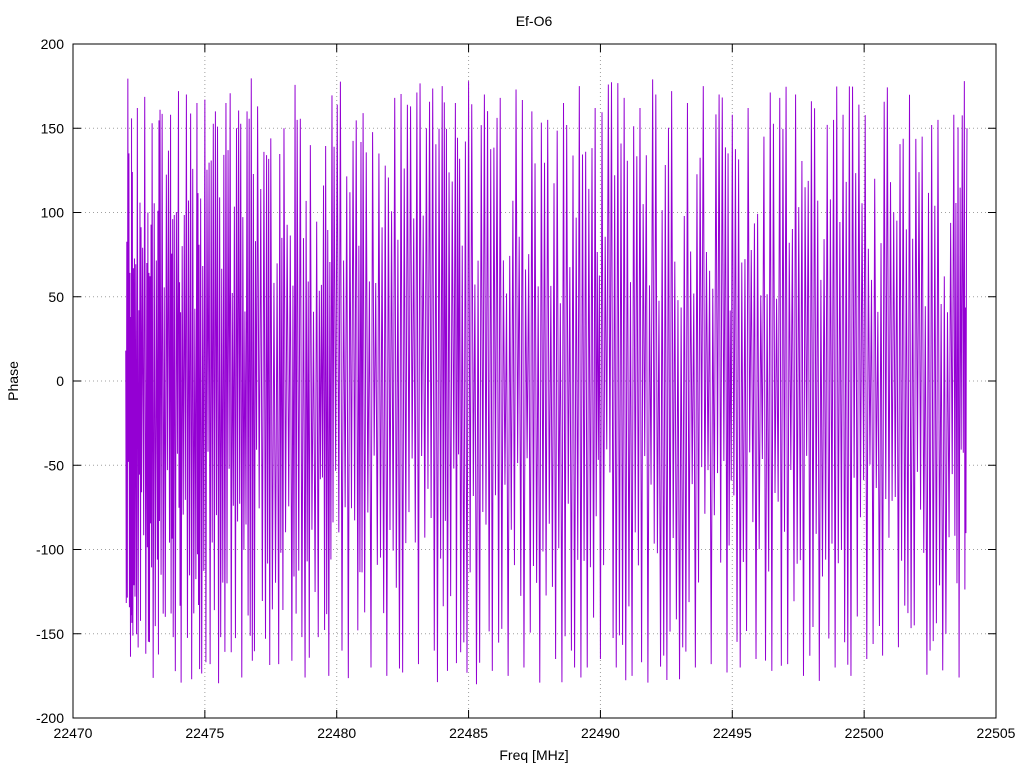  I want to click on y-tick-label: 100, so click(53, 213).